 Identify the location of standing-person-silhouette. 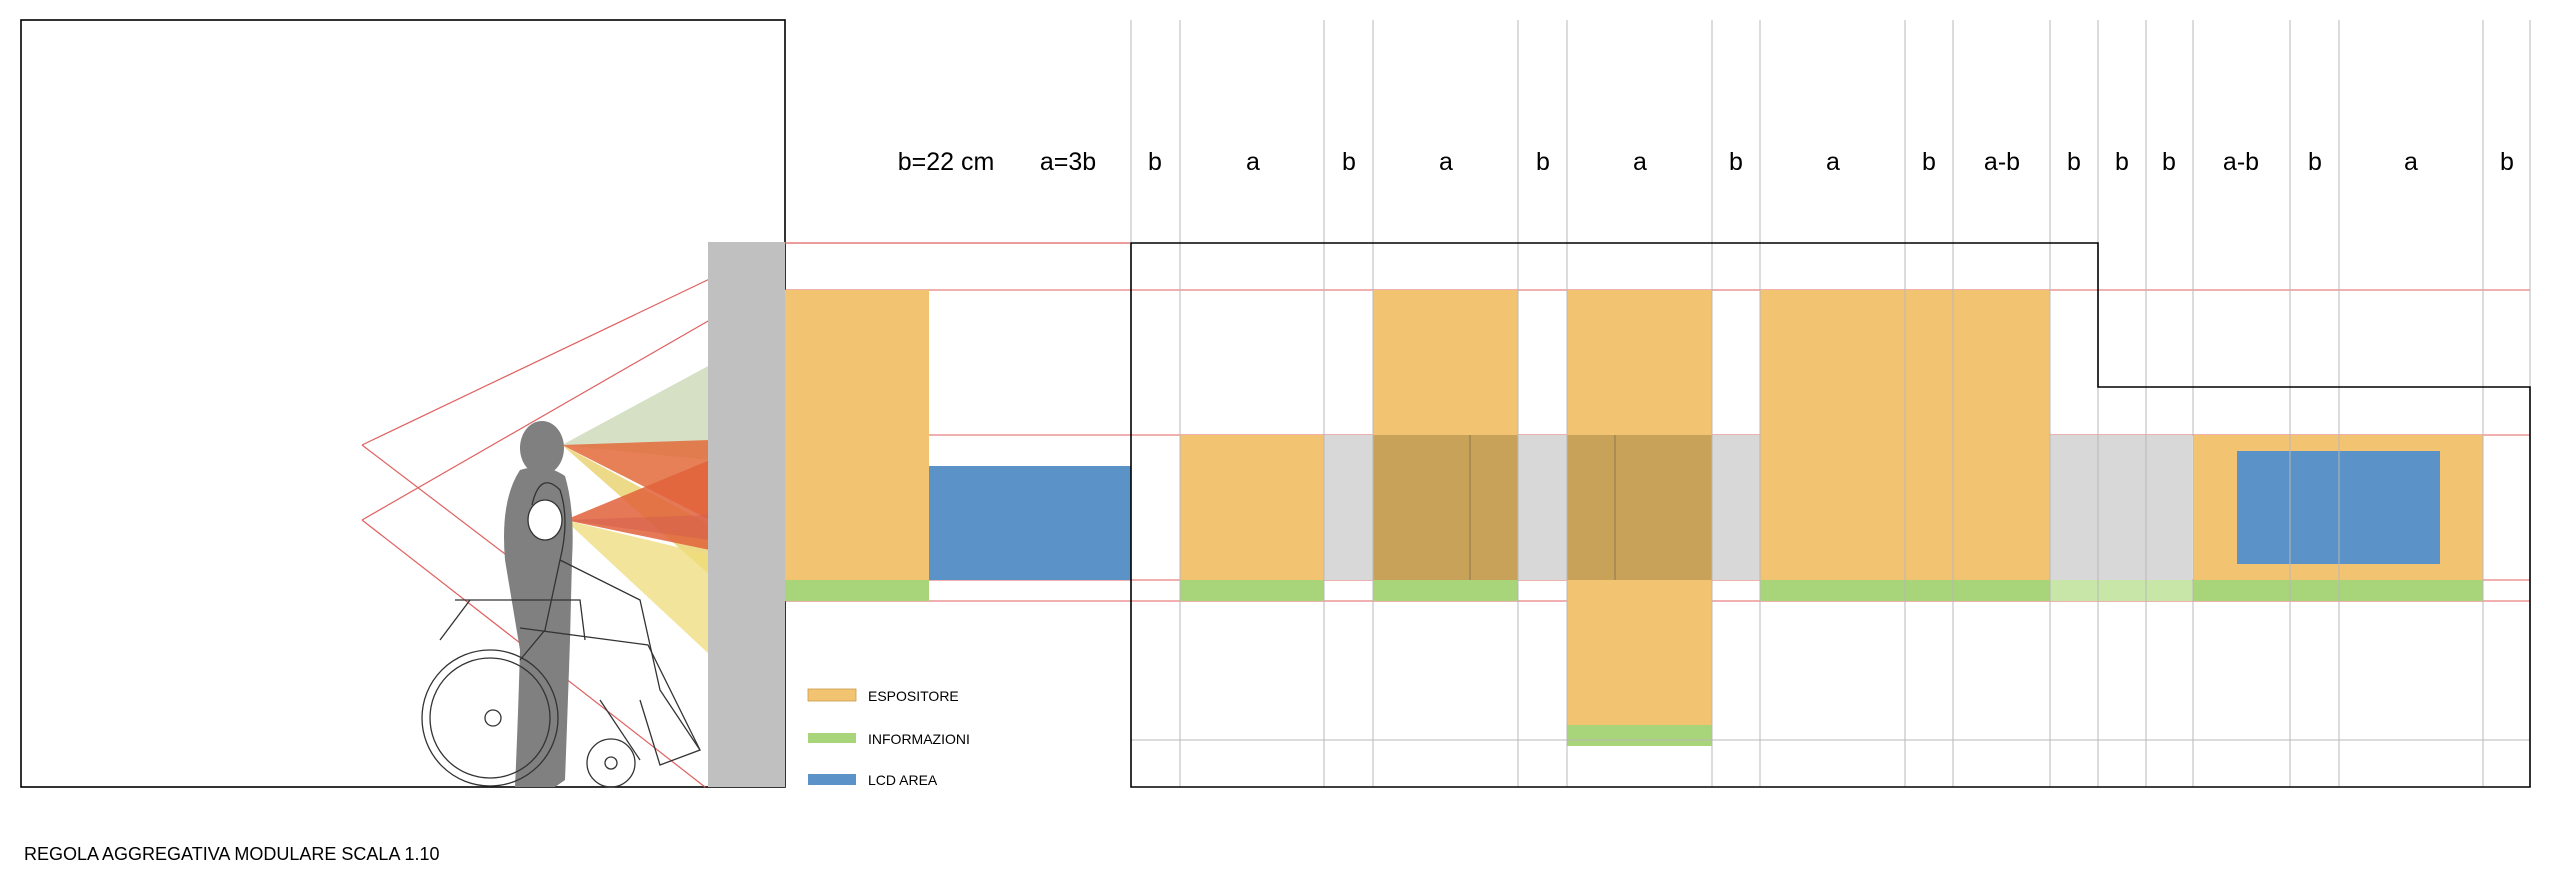
(538, 604).